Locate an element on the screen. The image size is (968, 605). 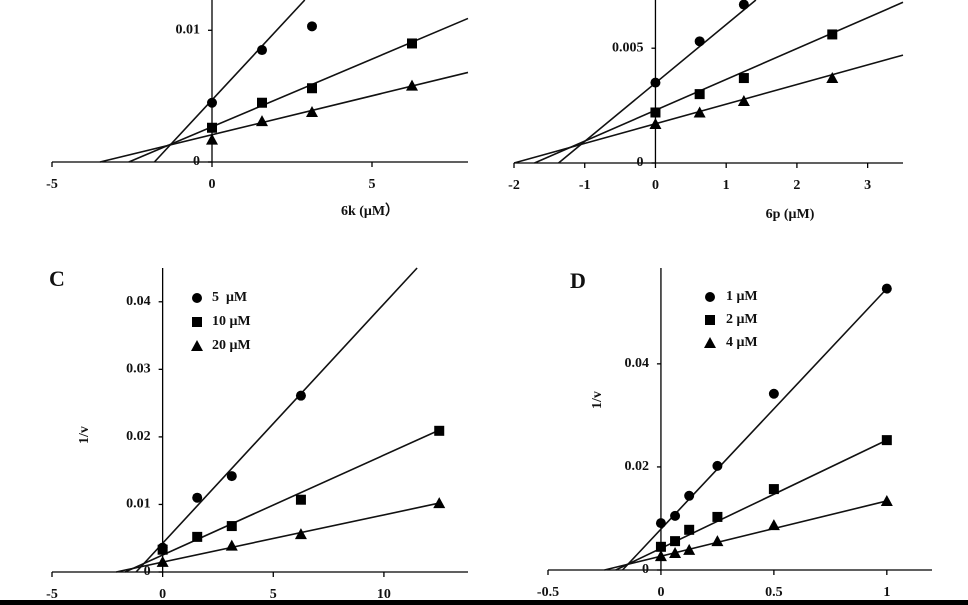
x-tick-label: -2 is located at coordinates (514, 185).